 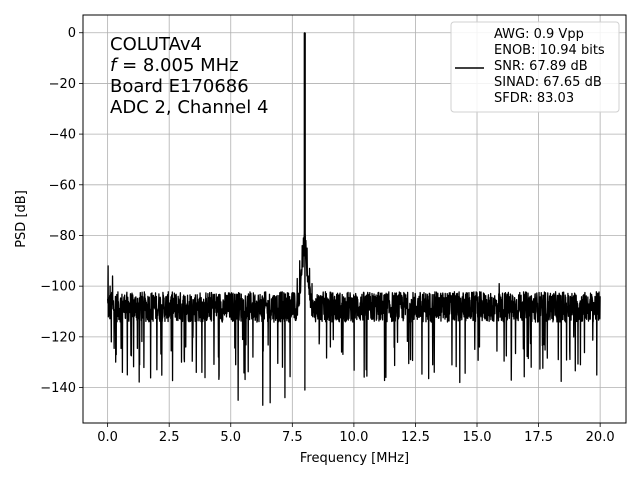 What do you see at coordinates (169, 437) in the screenshot?
I see `x-tick-label: 2.5` at bounding box center [169, 437].